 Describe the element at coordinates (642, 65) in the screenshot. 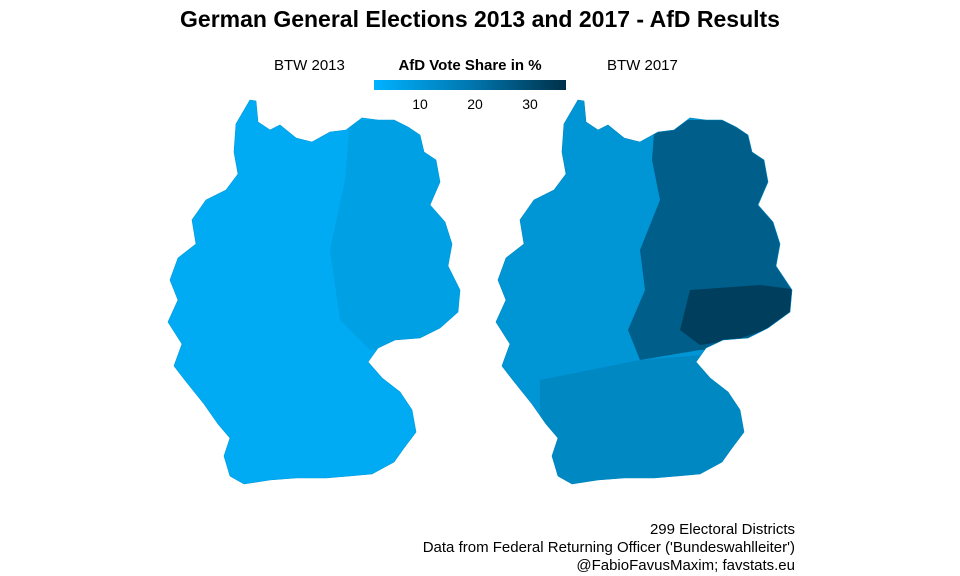

I see `facet-label-2017: BTW 2017` at that location.